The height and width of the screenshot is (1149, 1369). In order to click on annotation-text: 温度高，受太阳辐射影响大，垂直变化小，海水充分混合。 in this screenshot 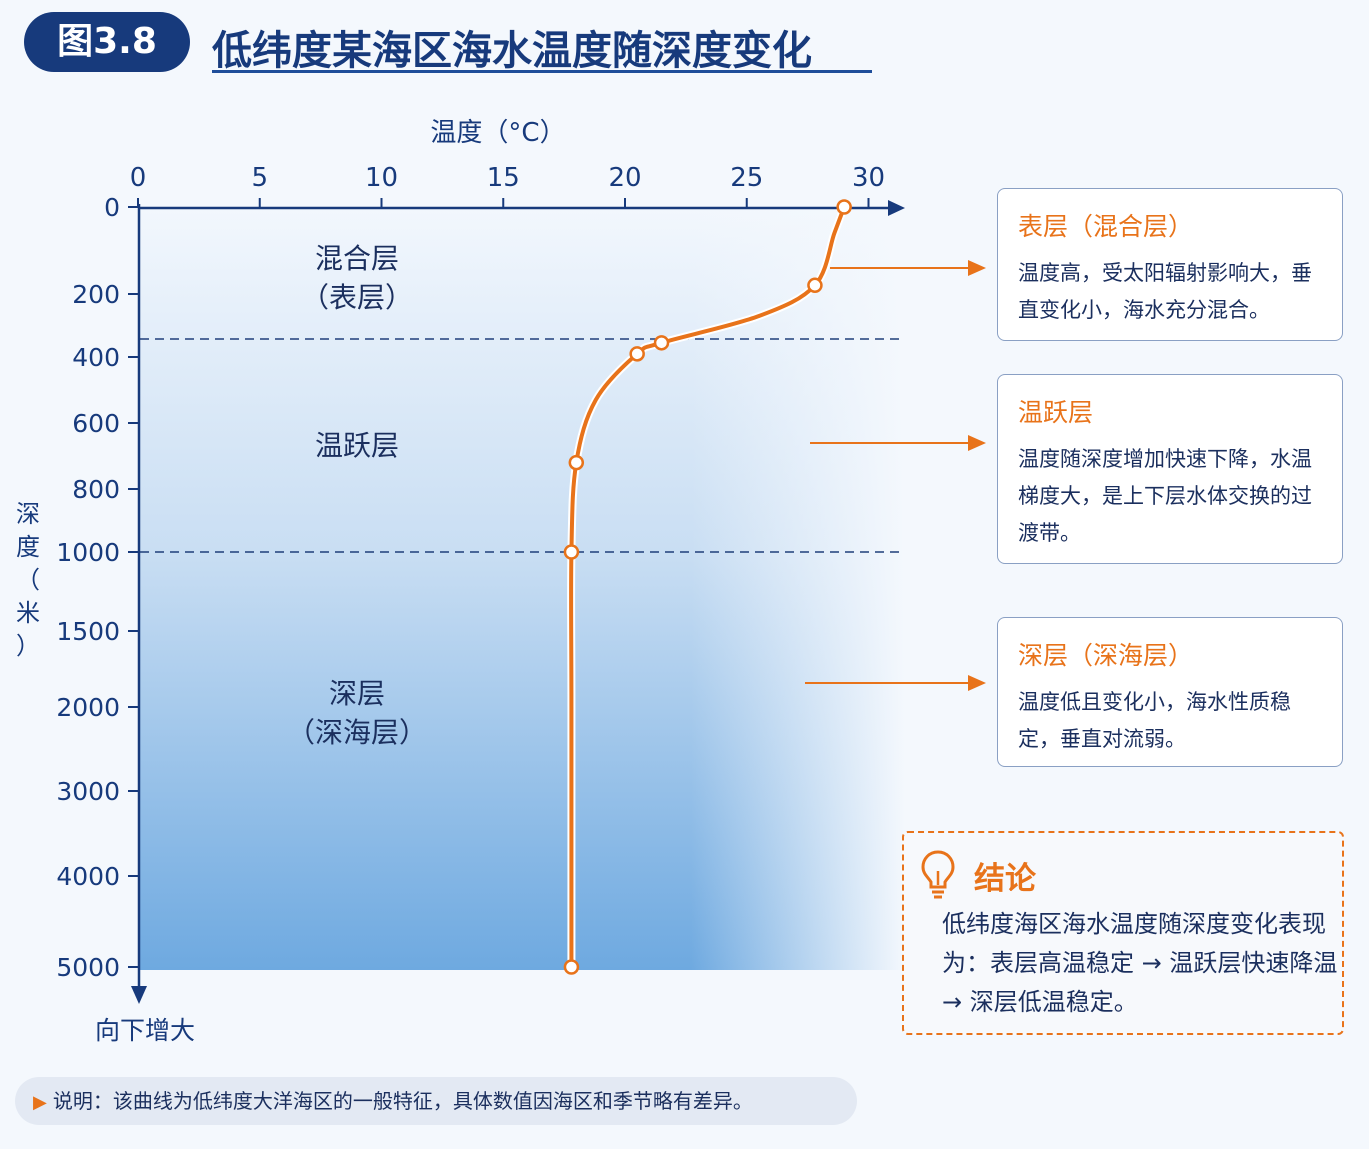, I will do `click(1165, 291)`.